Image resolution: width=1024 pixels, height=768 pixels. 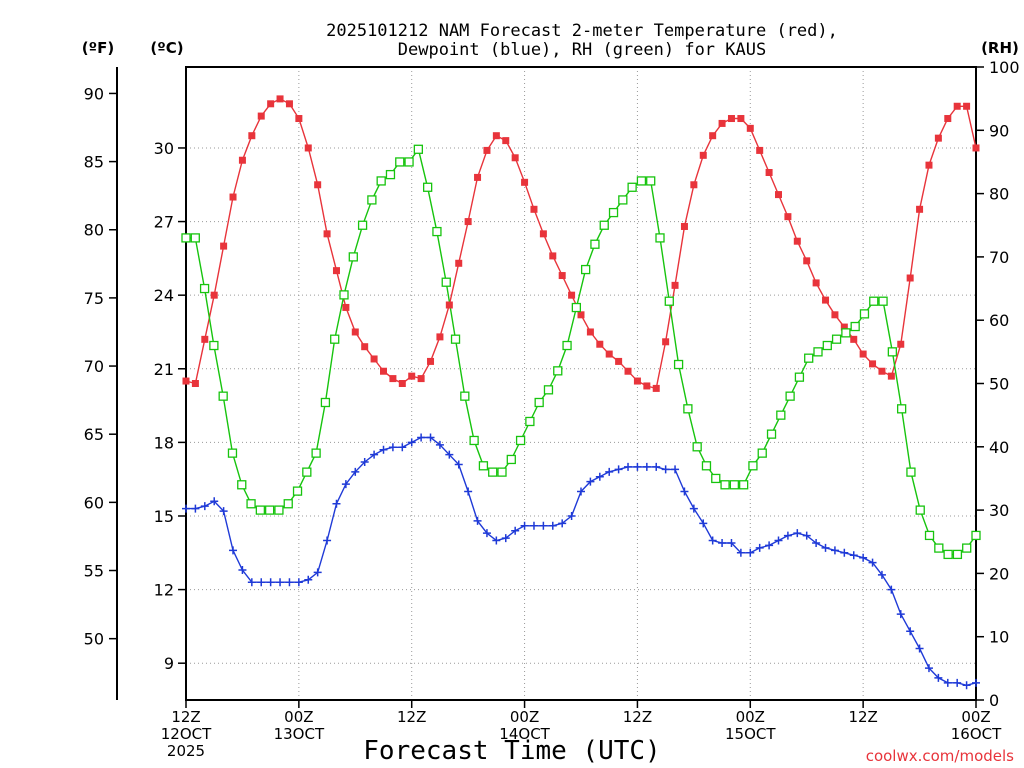 I want to click on rh-tick-label-10: 100, so click(x=1004, y=67).